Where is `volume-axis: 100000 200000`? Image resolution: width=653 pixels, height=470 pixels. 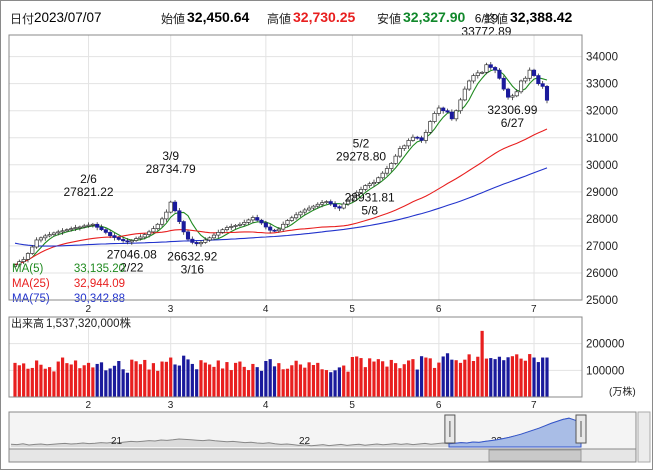 volume-axis: 100000 200000 is located at coordinates (605, 358).